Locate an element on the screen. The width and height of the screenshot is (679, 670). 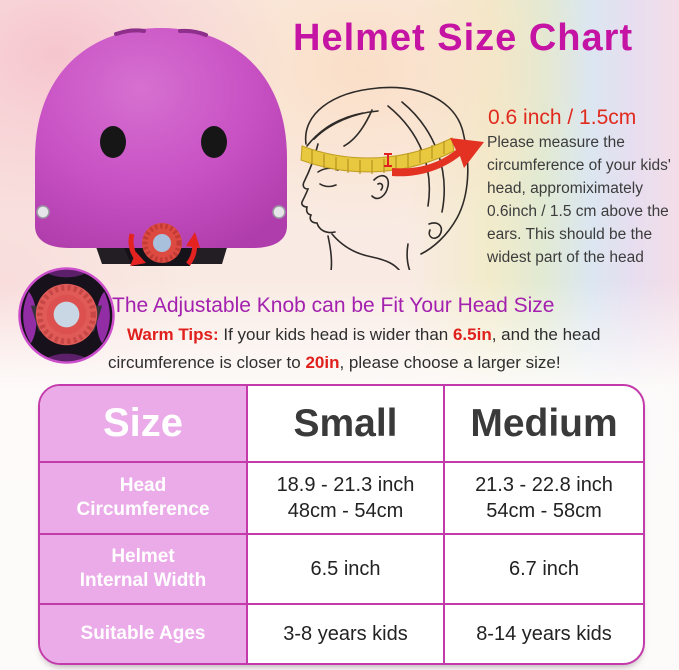
warm-tips-highlight: 6.5in is located at coordinates (472, 334).